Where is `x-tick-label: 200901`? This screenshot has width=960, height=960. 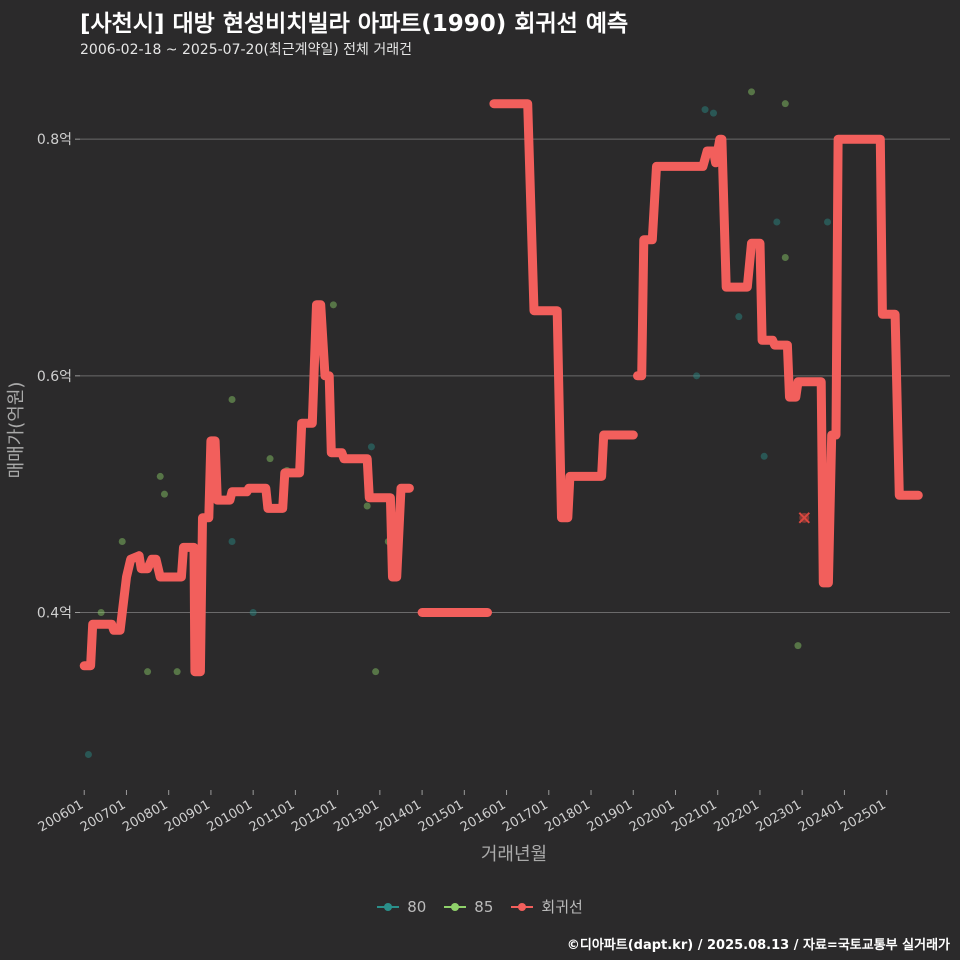
x-tick-label: 200901 is located at coordinates (187, 816).